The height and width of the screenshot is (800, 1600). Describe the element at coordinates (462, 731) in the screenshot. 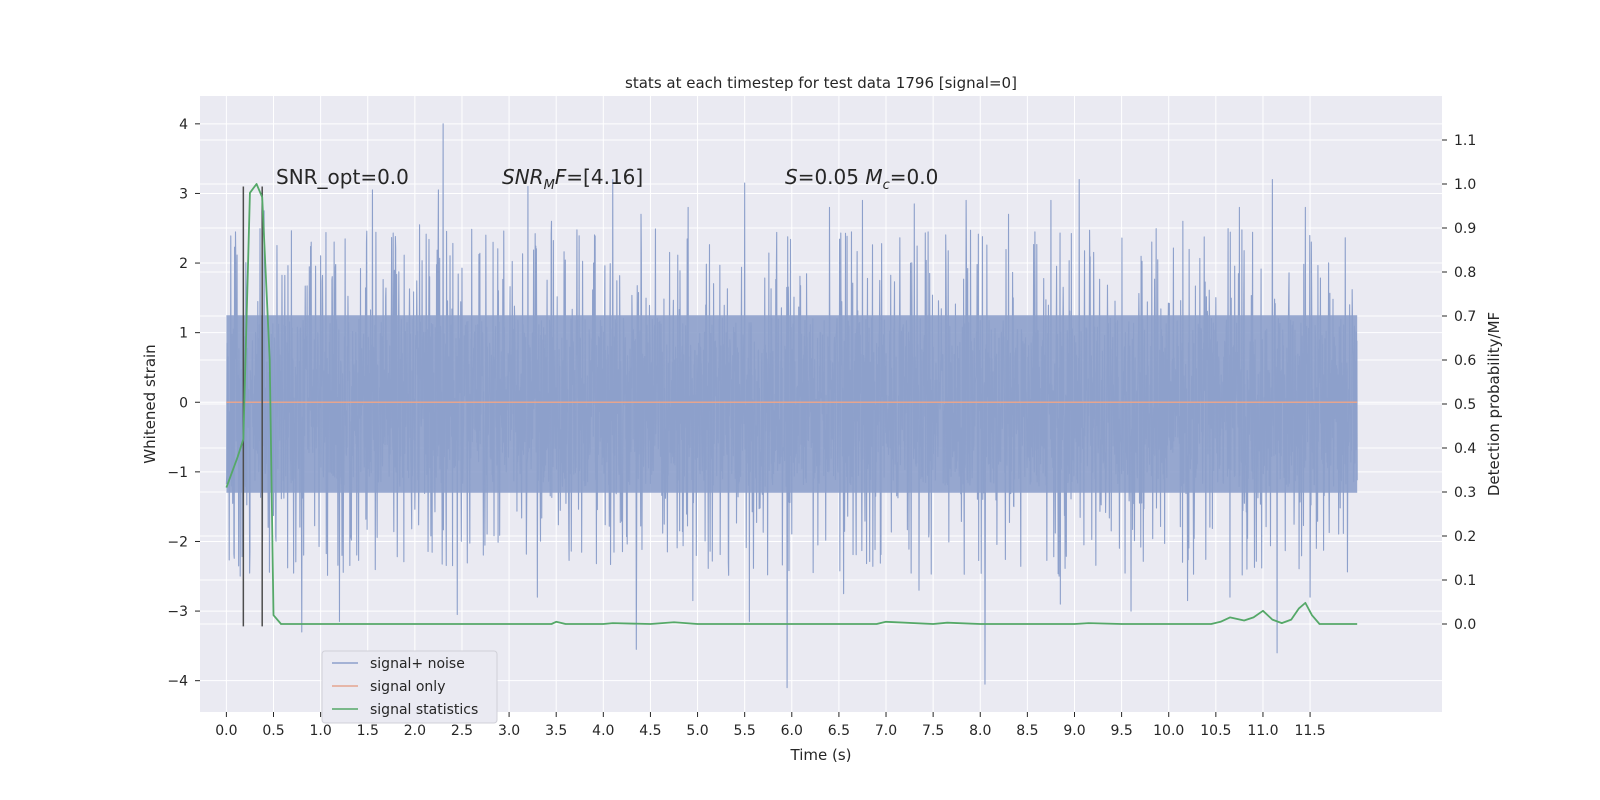

I see `x-tick-label: 2.5` at that location.